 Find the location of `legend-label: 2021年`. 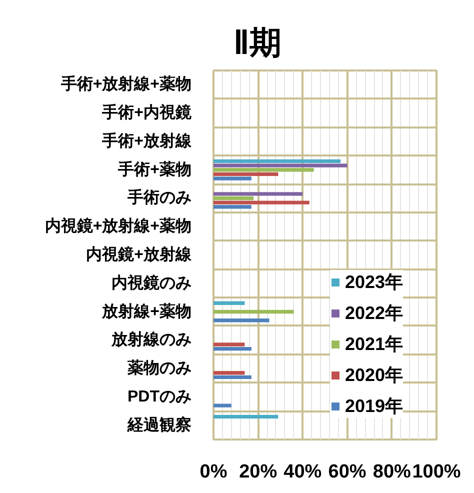

legend-label: 2021年 is located at coordinates (374, 344).